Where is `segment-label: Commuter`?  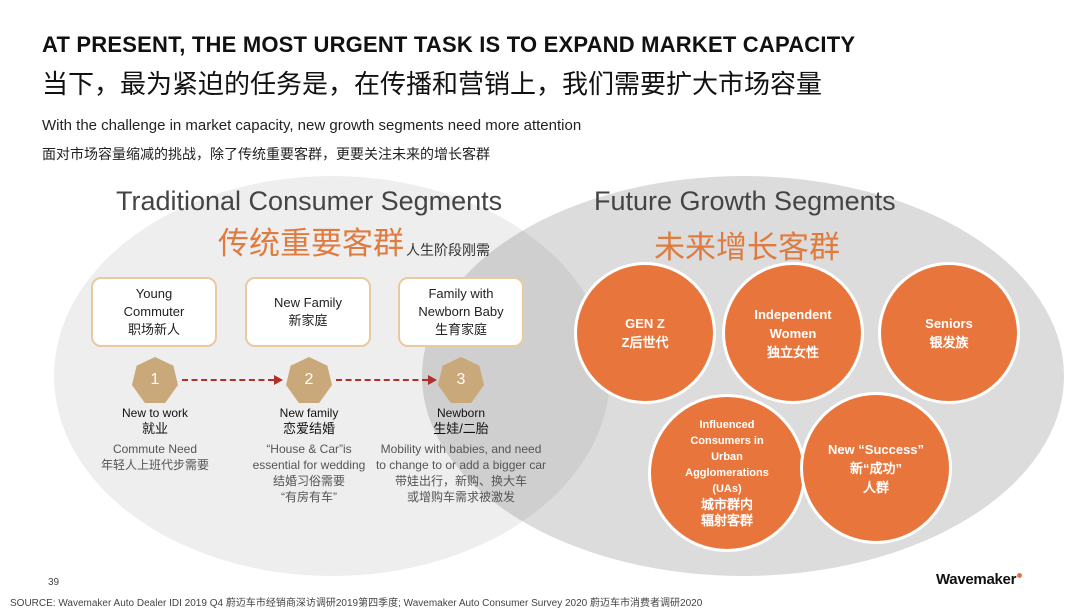
segment-label: Commuter is located at coordinates (154, 311).